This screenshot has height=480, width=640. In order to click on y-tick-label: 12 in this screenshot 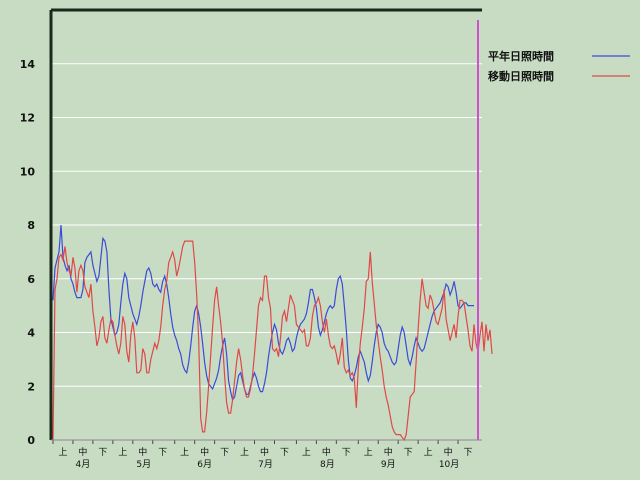, I will do `click(27, 118)`.